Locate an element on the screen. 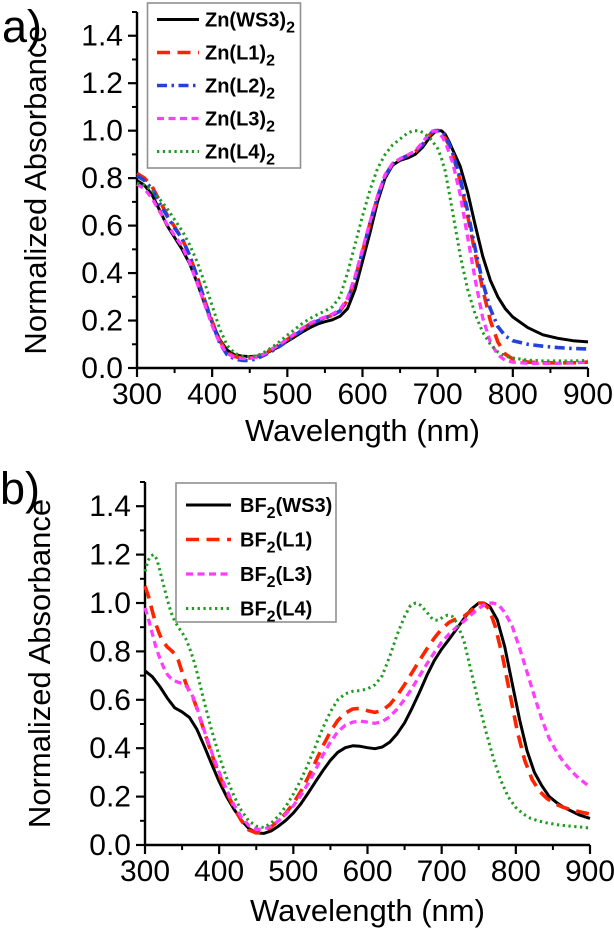 The image size is (614, 938). legend: Zn(WS3)2 Zn(L1)2 Zn(L2)2 Zn(L3)2 Zn(L4)2 is located at coordinates (224, 85).